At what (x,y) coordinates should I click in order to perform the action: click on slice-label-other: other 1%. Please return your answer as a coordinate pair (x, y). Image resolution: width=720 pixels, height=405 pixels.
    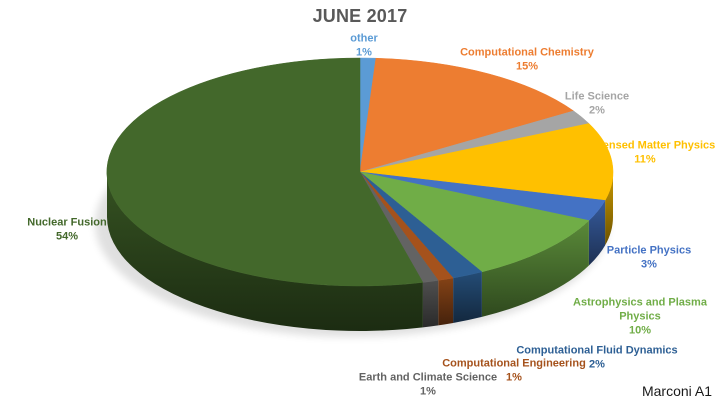
    Looking at the image, I should click on (364, 46).